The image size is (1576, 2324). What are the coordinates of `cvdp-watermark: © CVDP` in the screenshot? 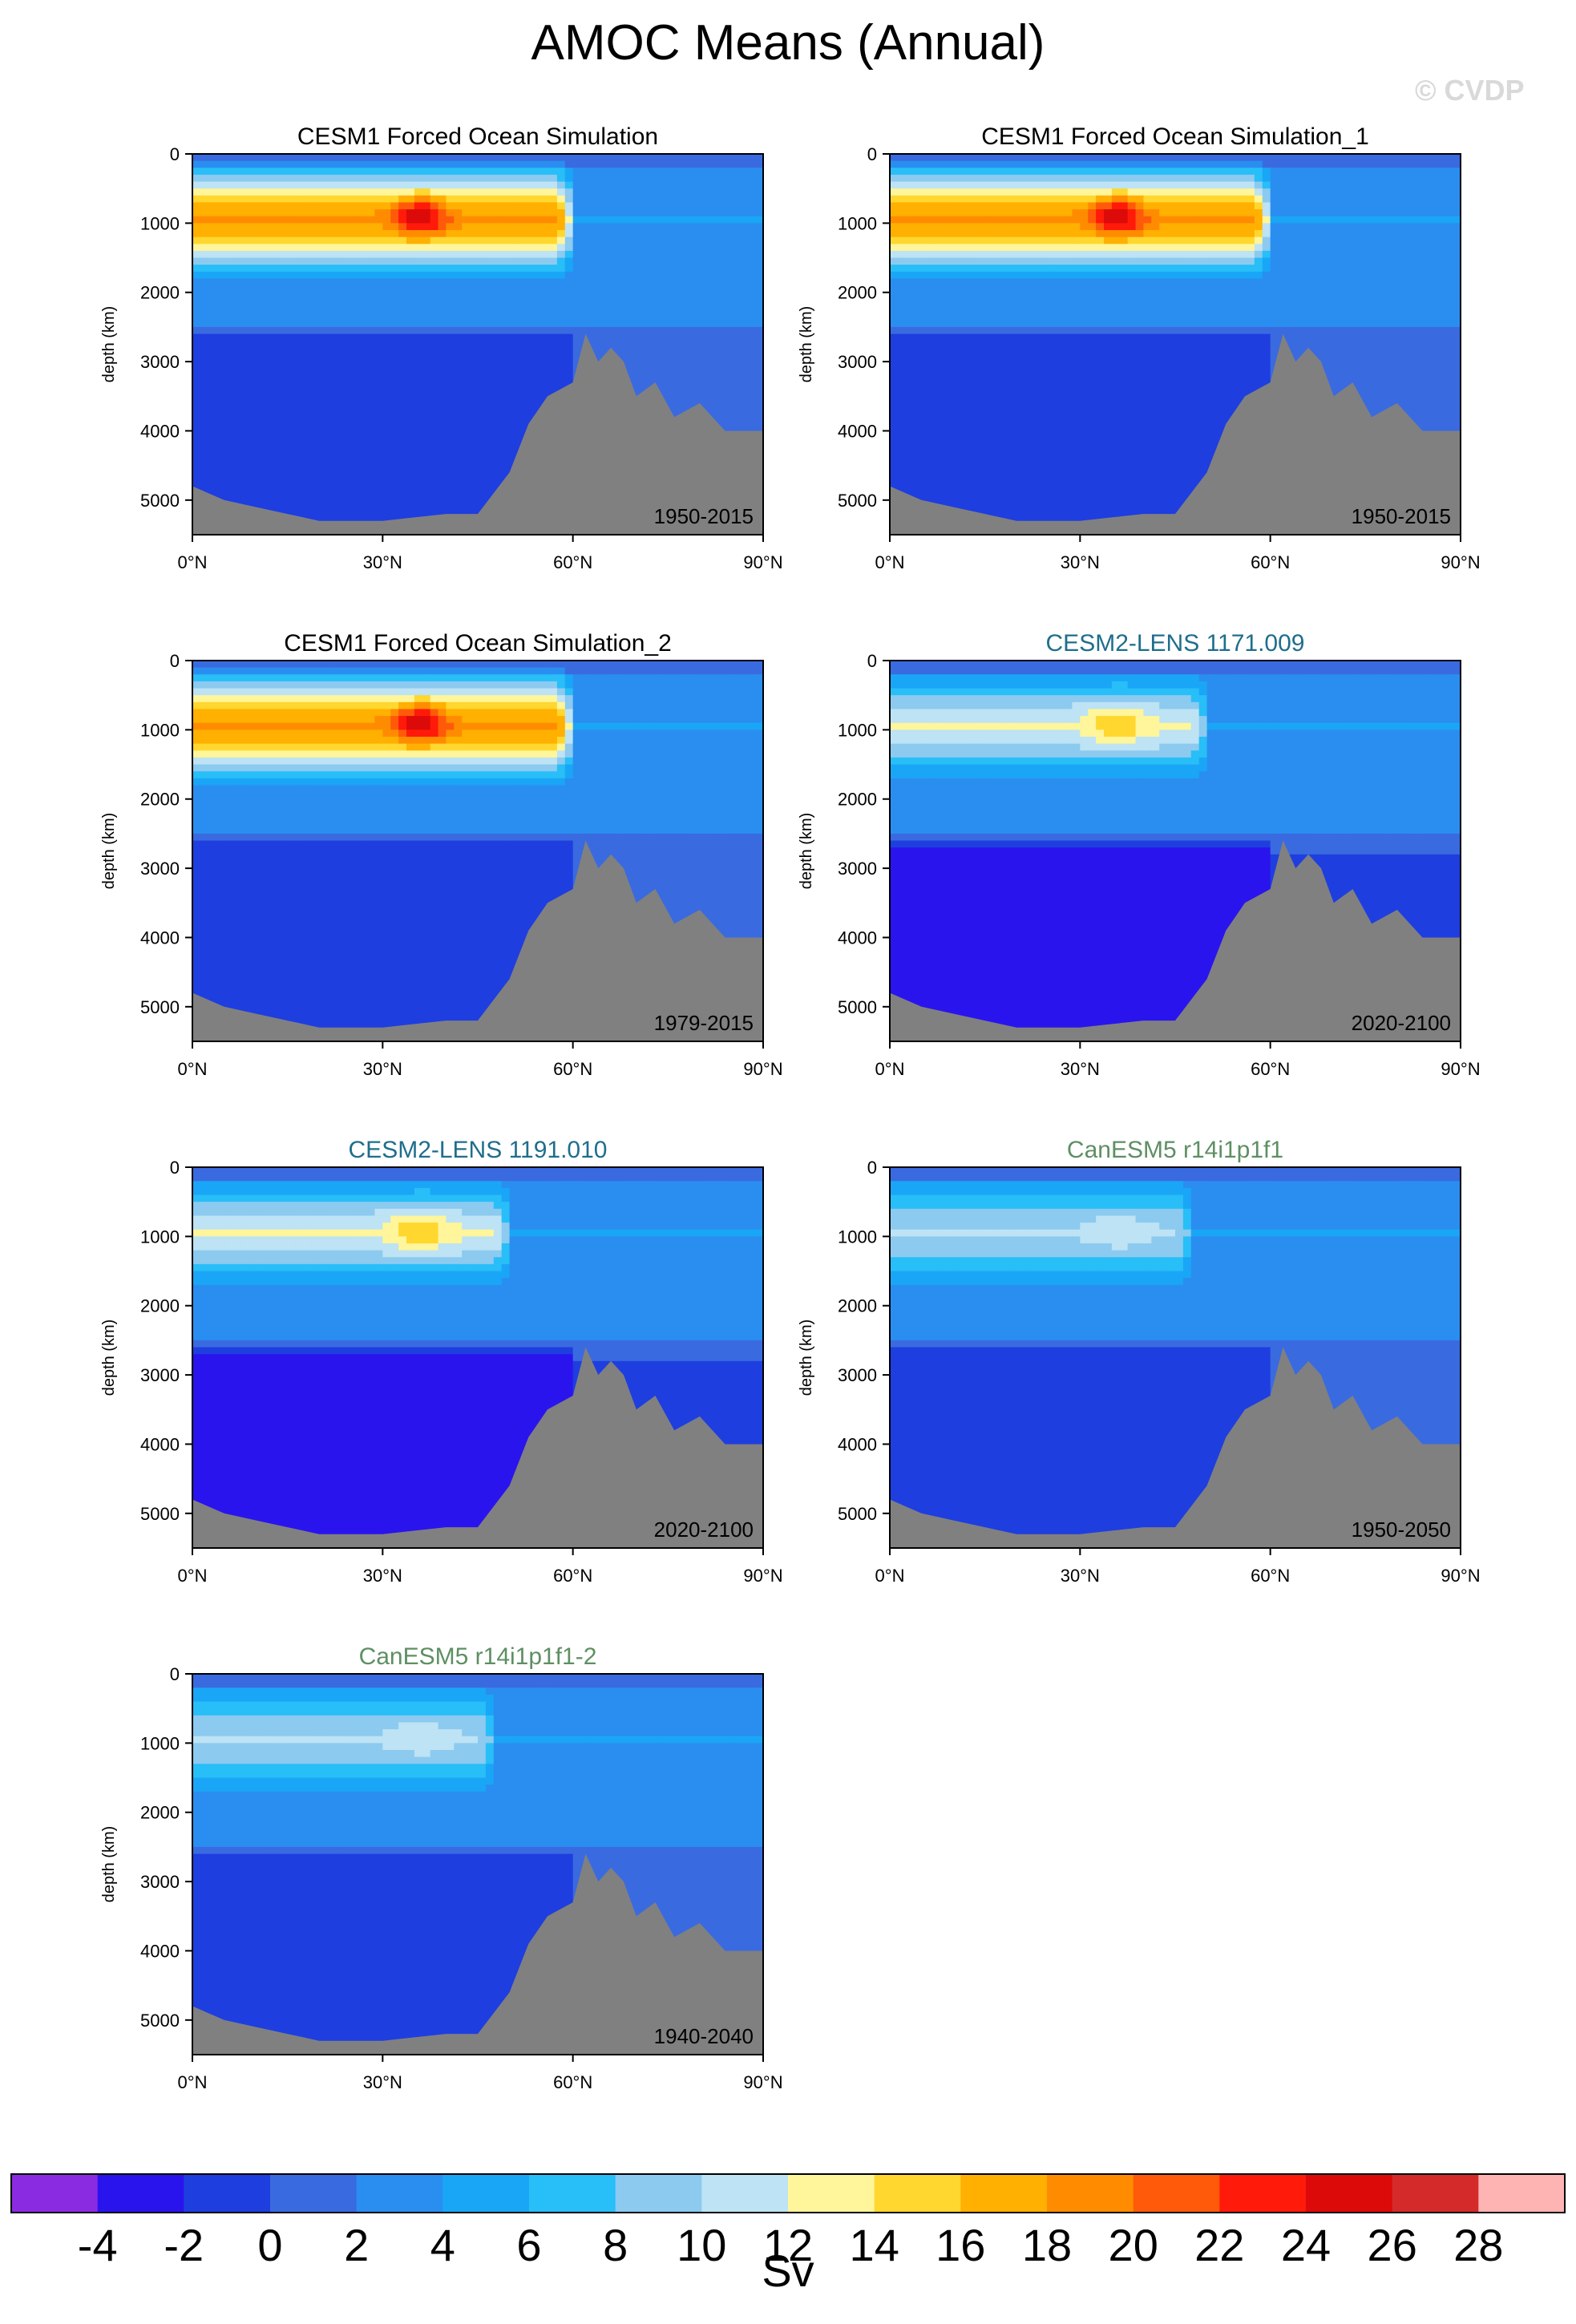 It's located at (1470, 90).